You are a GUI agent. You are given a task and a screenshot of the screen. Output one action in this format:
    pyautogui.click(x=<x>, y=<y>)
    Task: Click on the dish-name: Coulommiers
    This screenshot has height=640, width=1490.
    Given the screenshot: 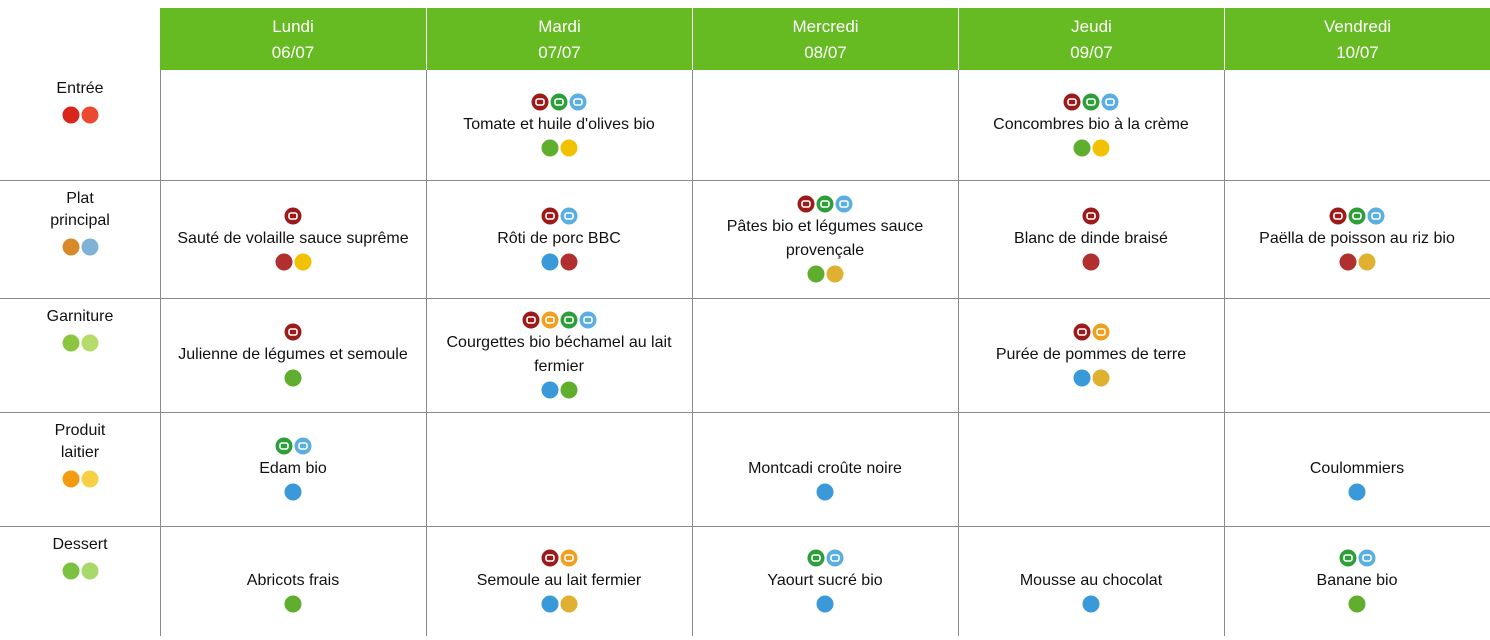 What is the action you would take?
    pyautogui.click(x=1357, y=468)
    